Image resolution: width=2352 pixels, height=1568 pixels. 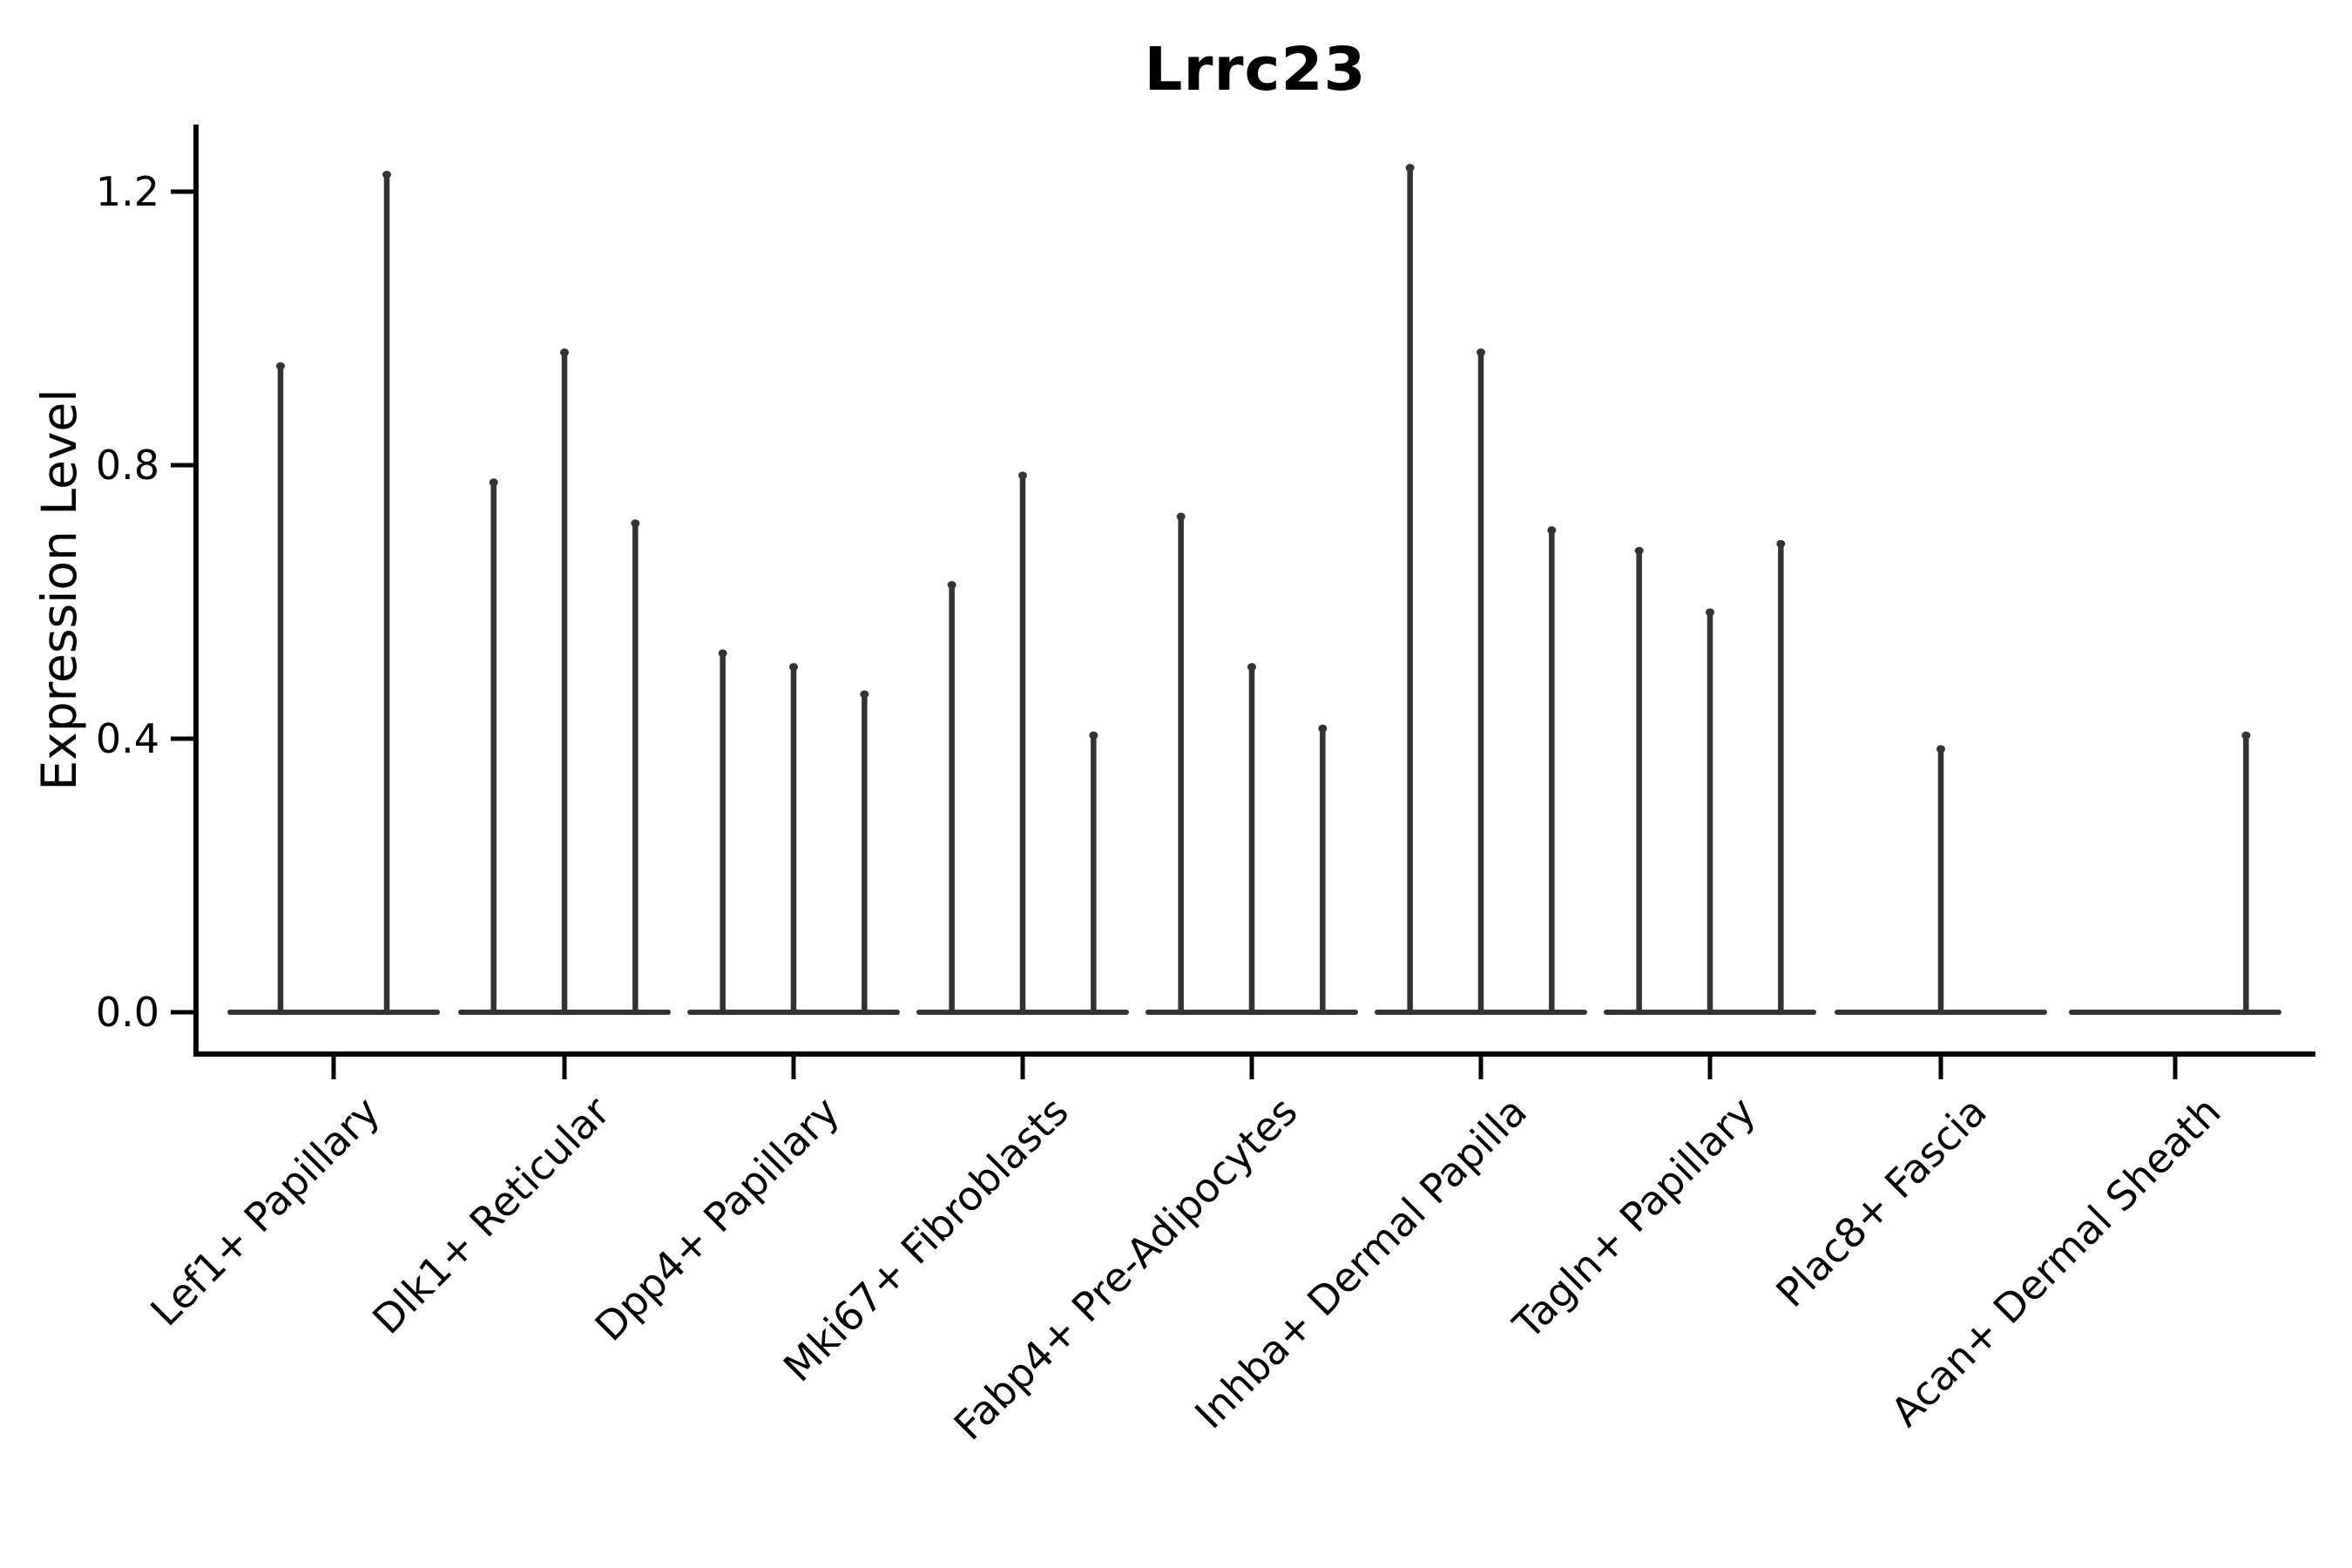 I want to click on y-tick-label: 0.8, so click(x=127, y=465).